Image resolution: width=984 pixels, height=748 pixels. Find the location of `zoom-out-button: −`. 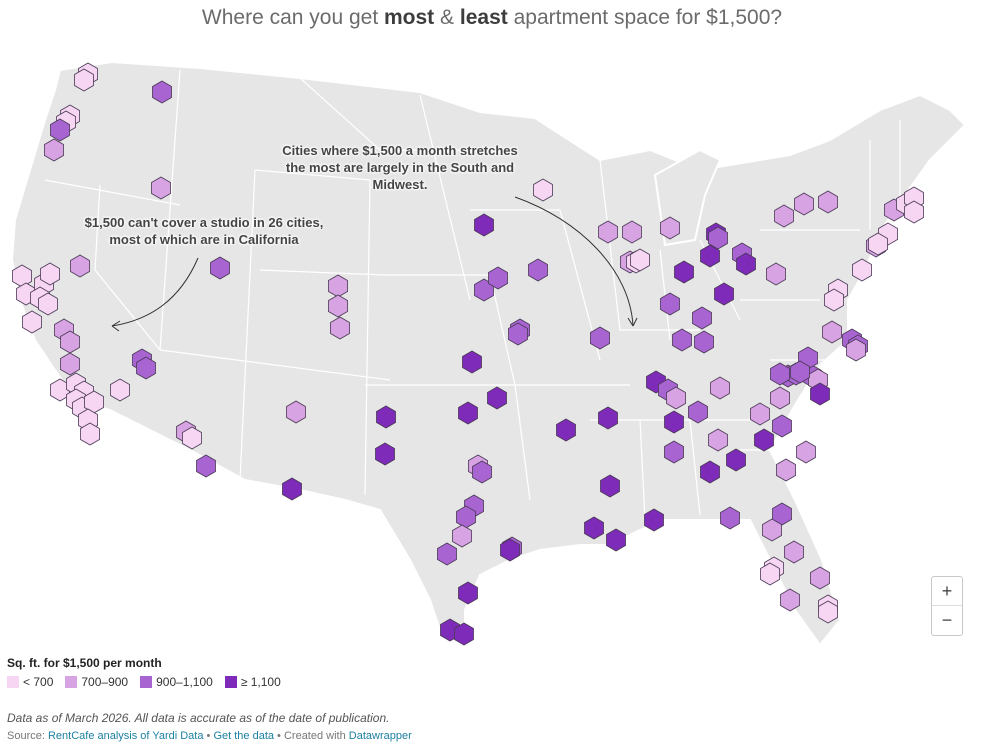

zoom-out-button: − is located at coordinates (947, 620).